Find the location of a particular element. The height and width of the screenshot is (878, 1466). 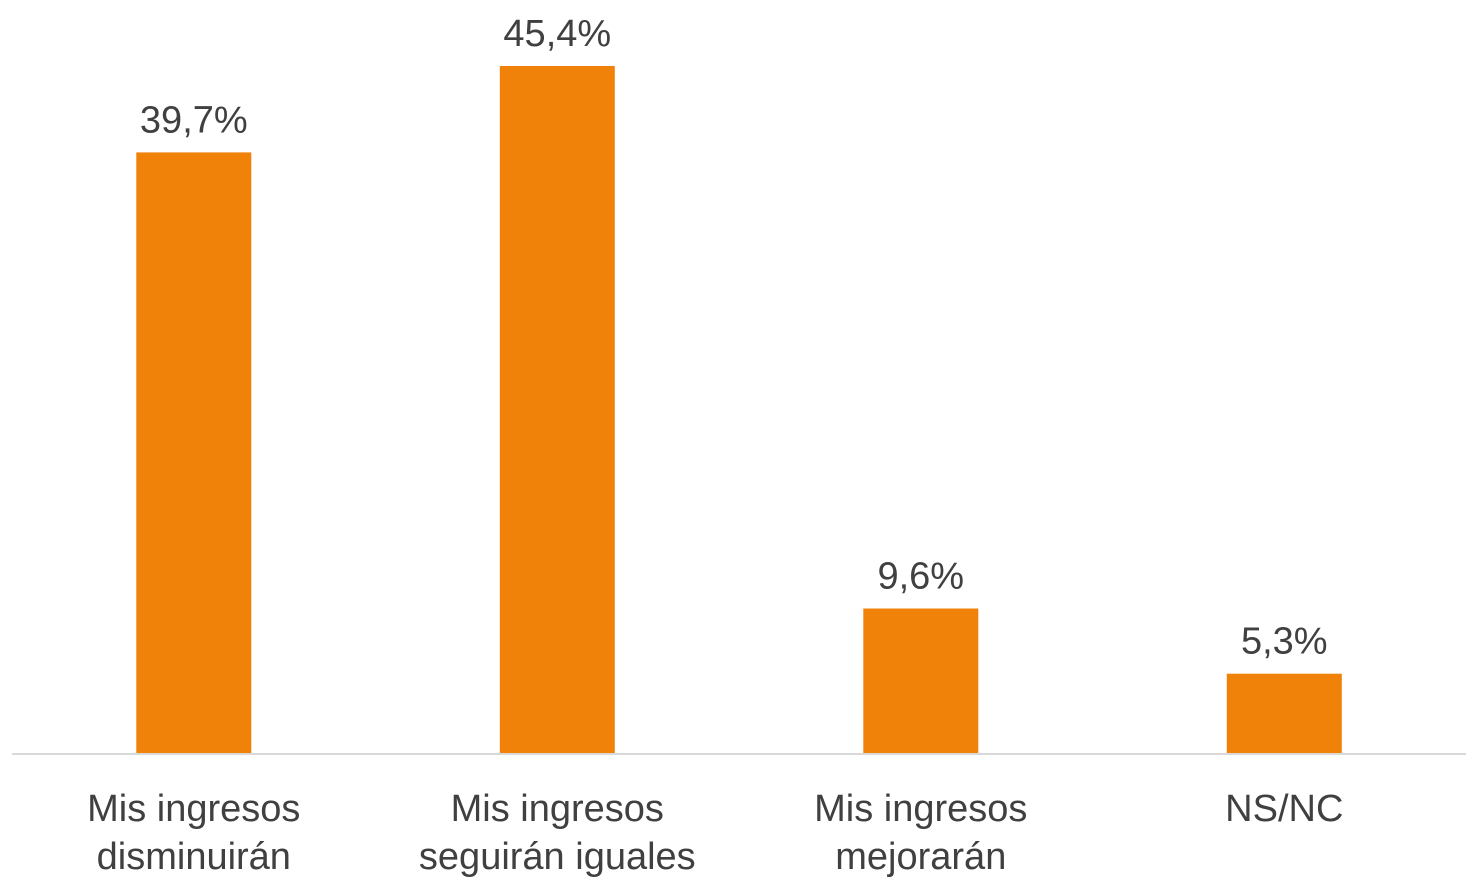

category-label-1: Mis ingresos disminuirán is located at coordinates (193, 833).